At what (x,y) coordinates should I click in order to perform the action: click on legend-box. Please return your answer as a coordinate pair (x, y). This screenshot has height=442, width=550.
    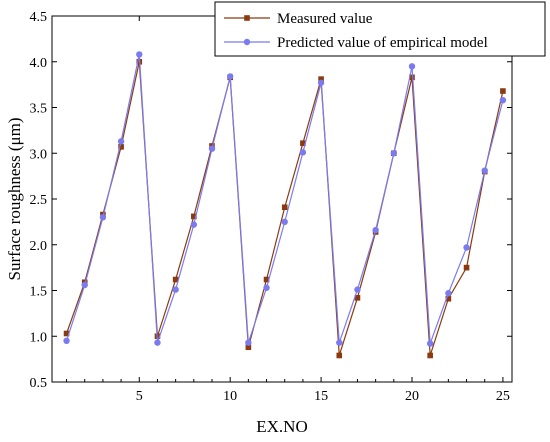
    Looking at the image, I should click on (380, 29).